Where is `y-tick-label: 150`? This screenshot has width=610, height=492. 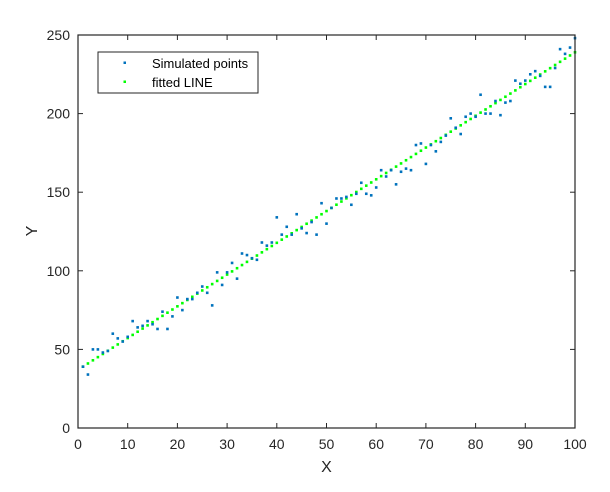 y-tick-label: 150 is located at coordinates (59, 192).